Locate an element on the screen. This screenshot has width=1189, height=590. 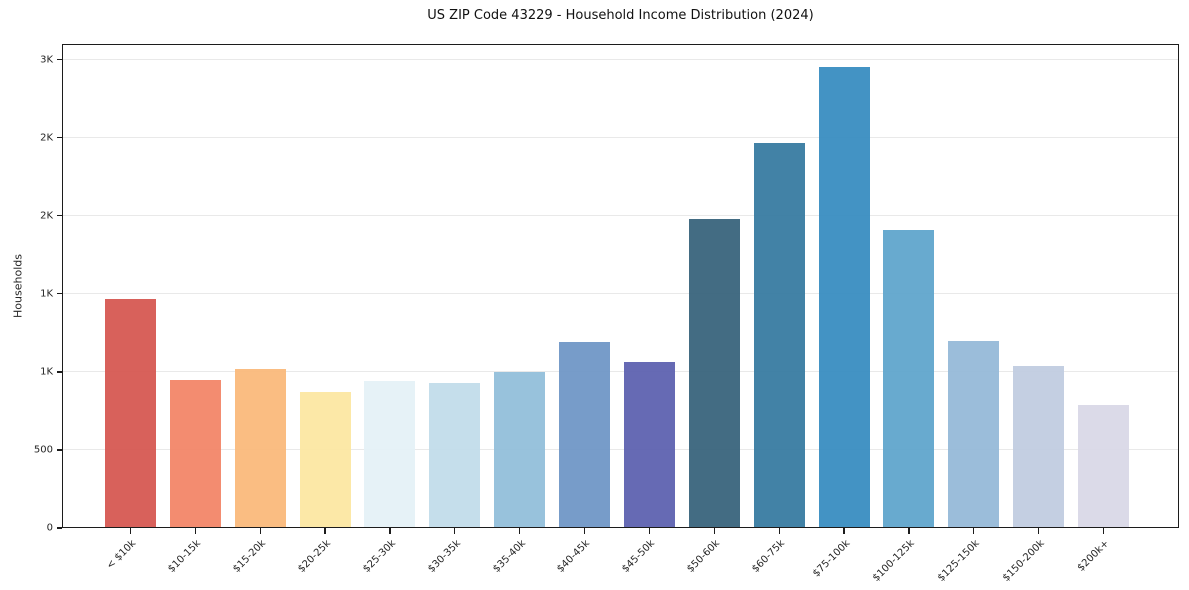
x-tick-label: $60-75k is located at coordinates (768, 556).